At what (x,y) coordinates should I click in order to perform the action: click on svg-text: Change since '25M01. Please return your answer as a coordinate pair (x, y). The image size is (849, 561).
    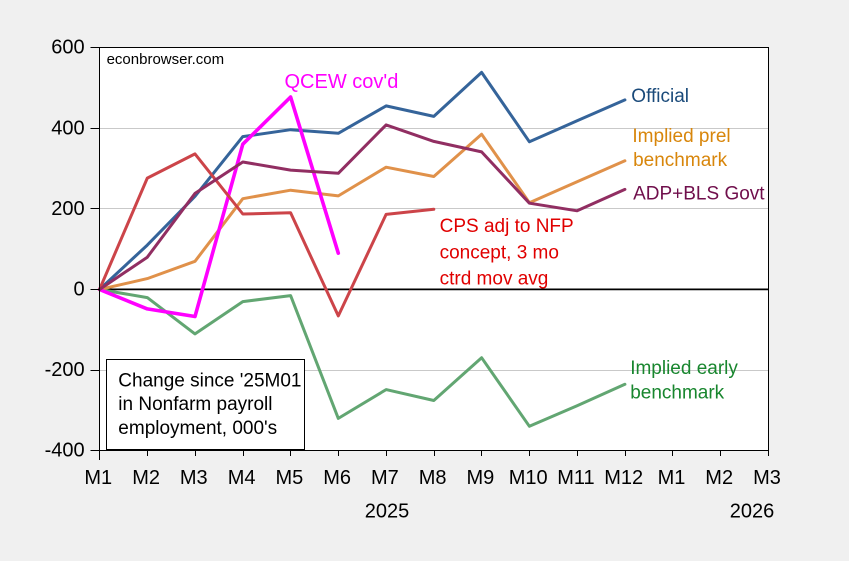
    Looking at the image, I should click on (209, 380).